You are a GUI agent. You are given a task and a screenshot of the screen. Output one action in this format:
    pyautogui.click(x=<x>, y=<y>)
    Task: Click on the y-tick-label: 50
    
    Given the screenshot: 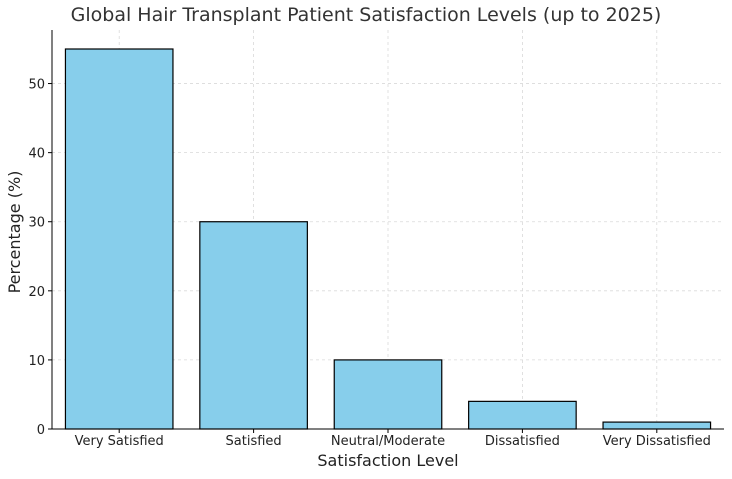 What is the action you would take?
    pyautogui.click(x=36, y=85)
    